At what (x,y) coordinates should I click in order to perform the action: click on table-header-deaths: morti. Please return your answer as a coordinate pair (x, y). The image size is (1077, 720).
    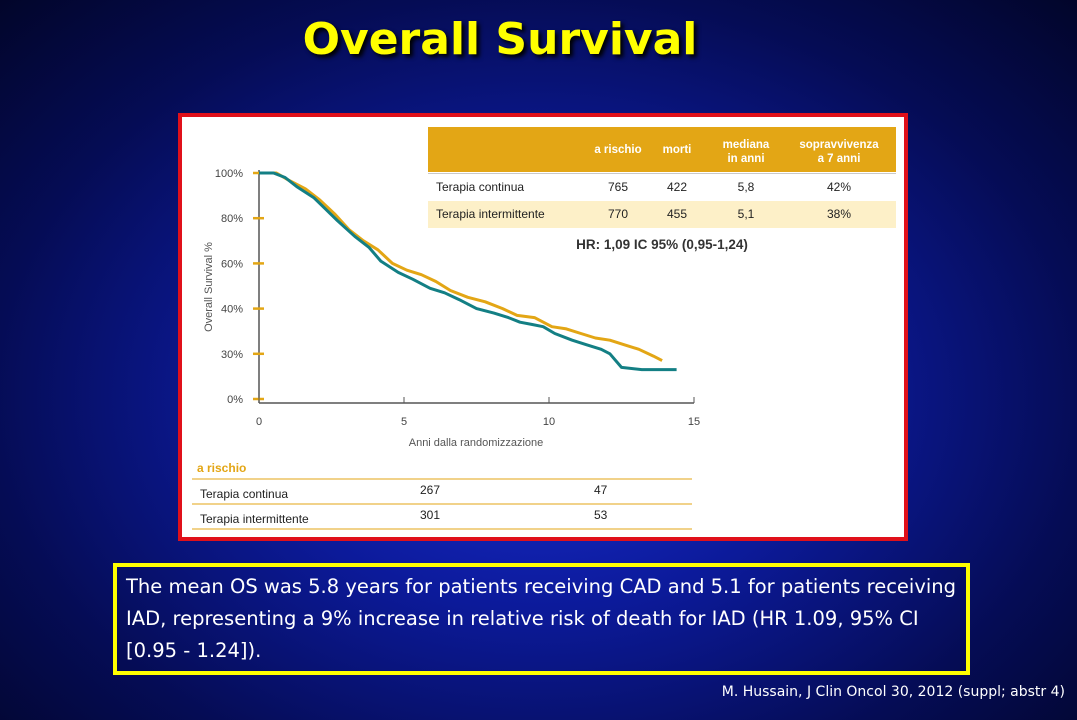
    Looking at the image, I should click on (677, 150).